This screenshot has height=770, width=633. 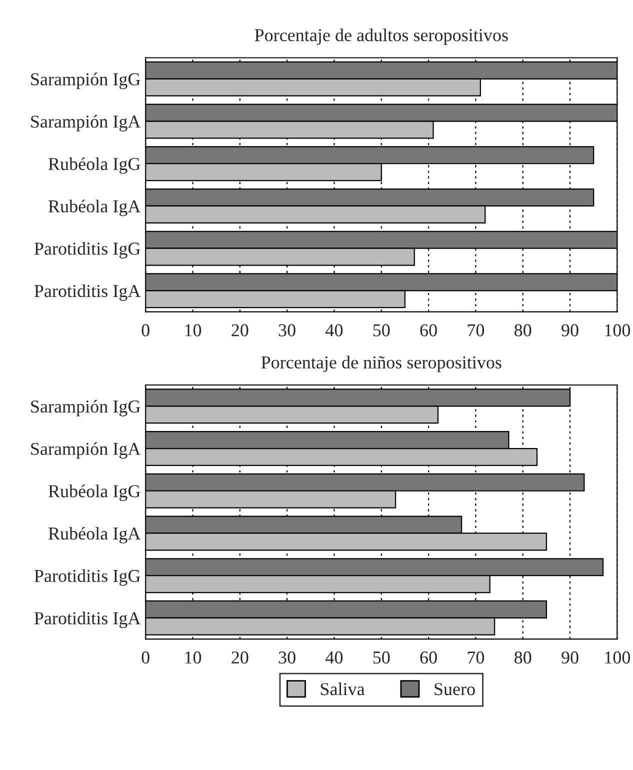 I want to click on legend-label: Suero, so click(x=454, y=689).